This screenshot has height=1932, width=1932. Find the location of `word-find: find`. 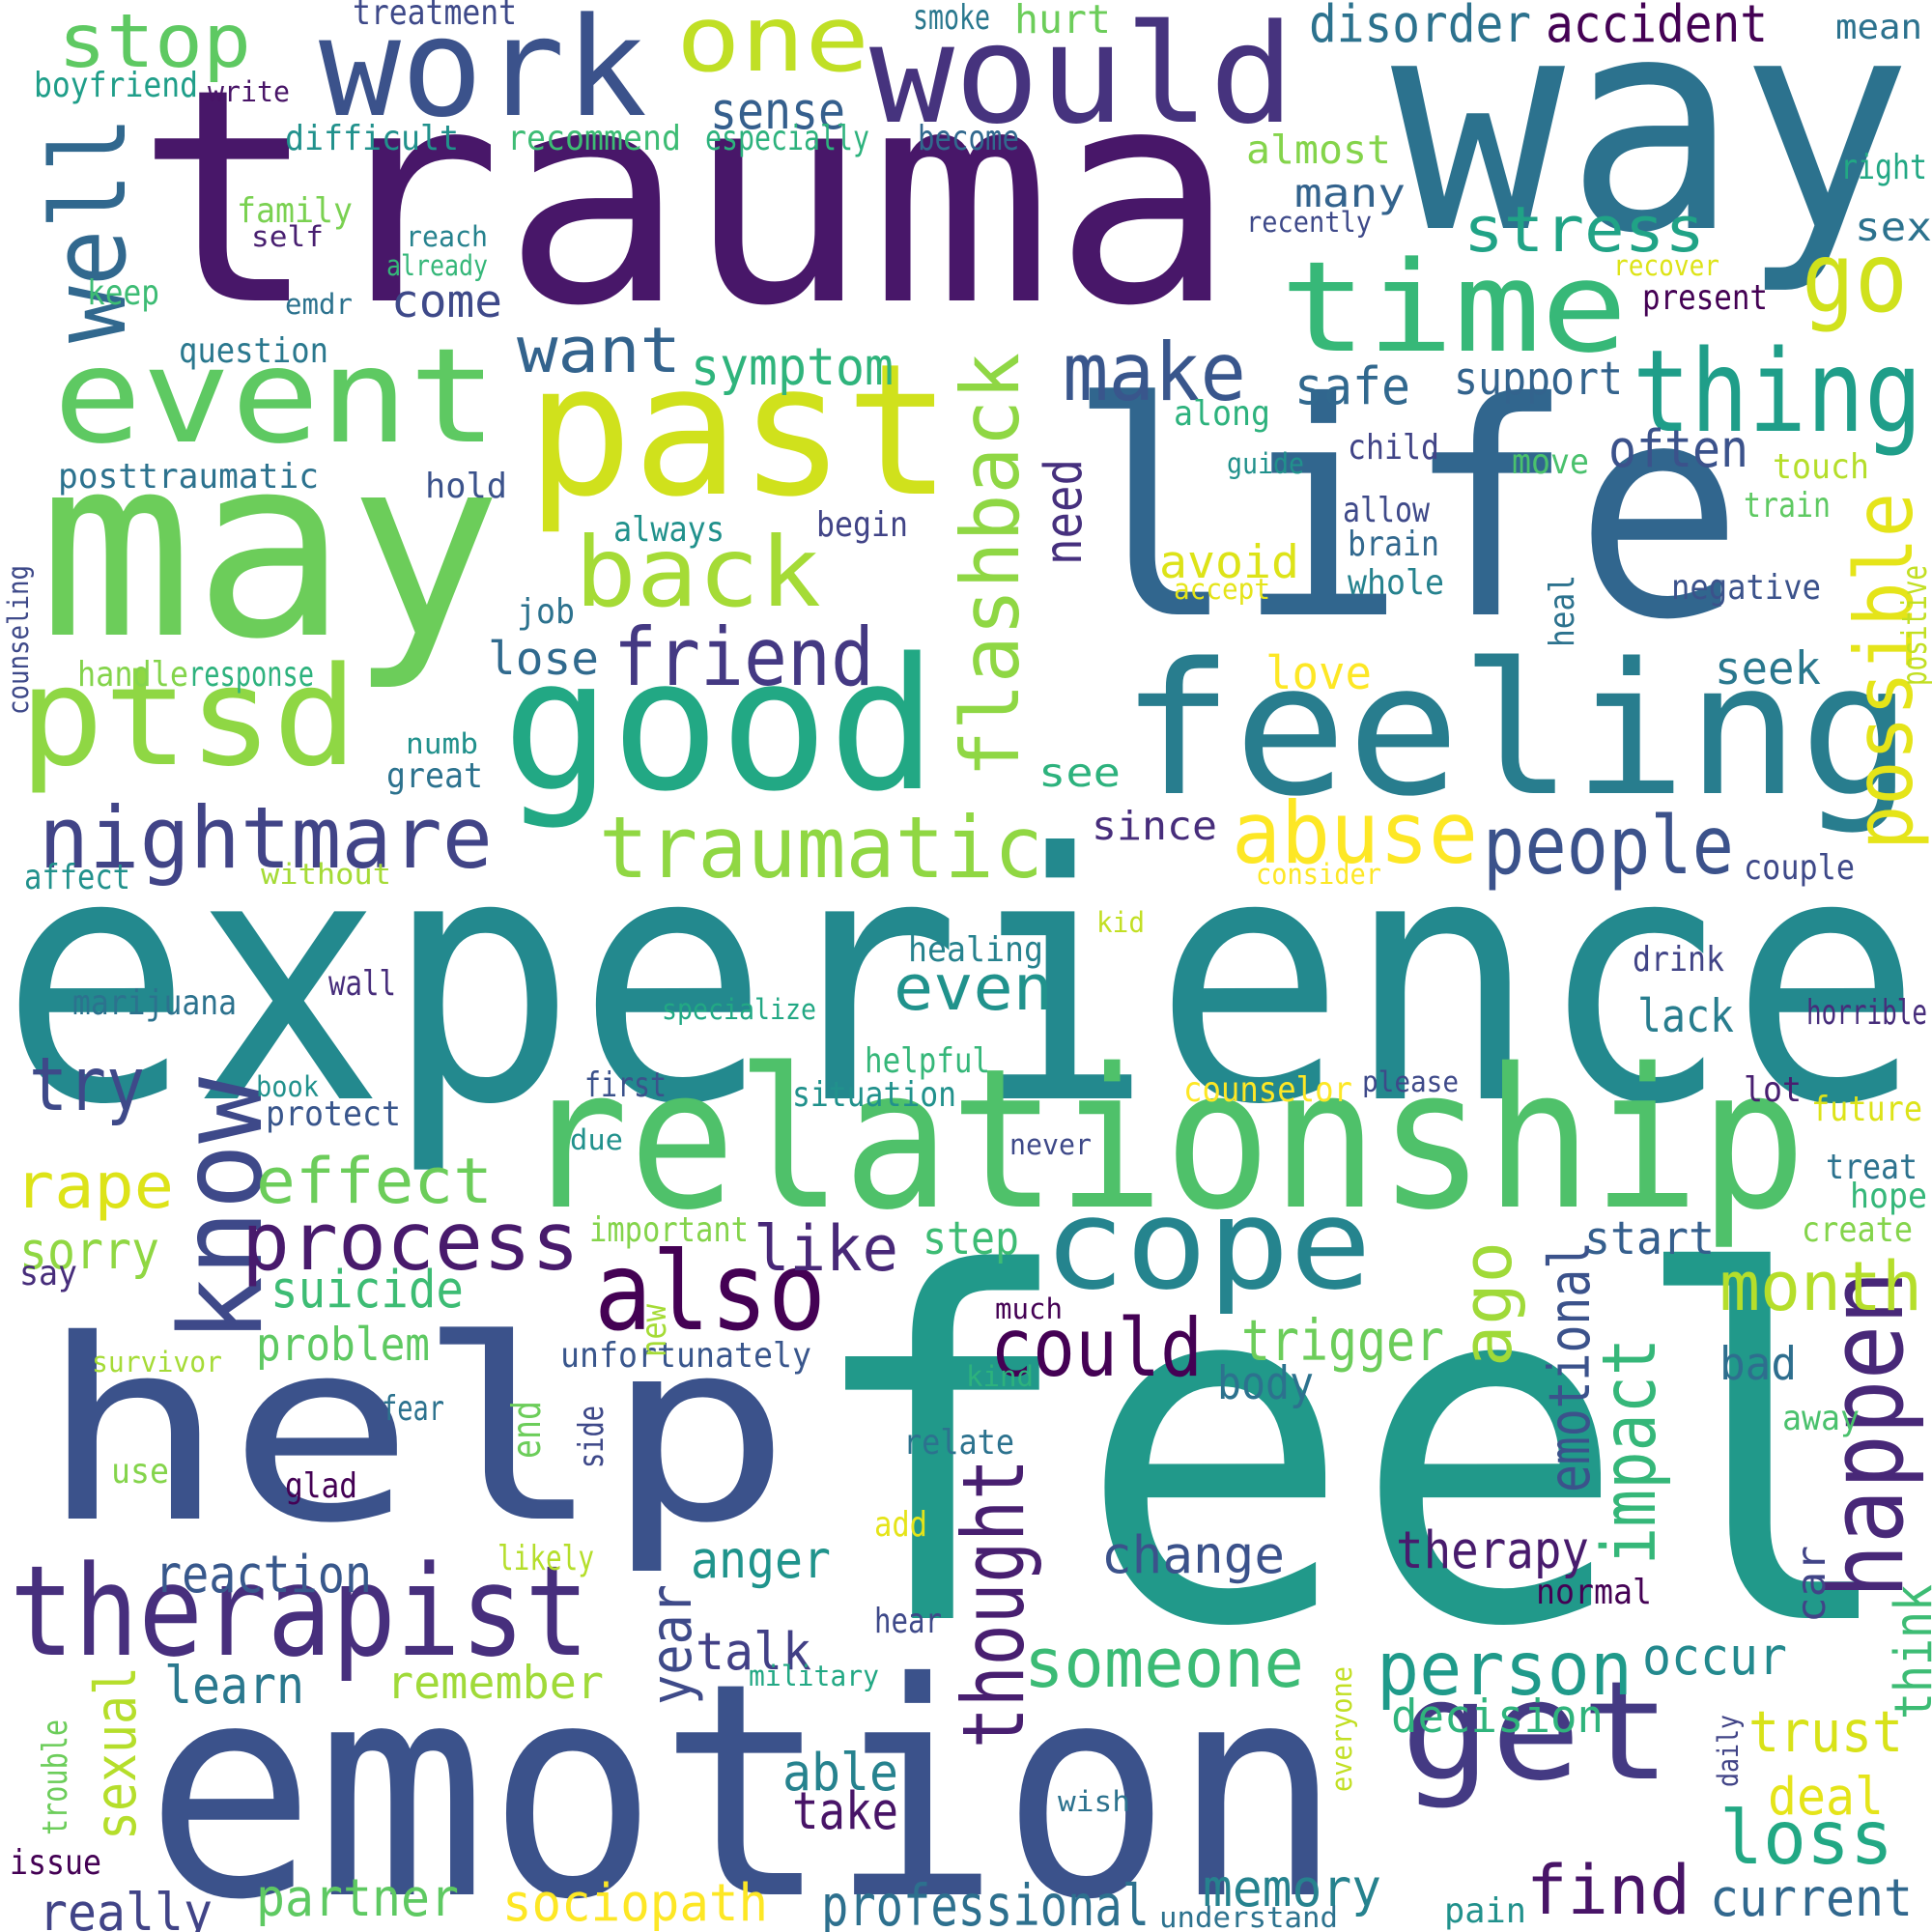

word-find: find is located at coordinates (1608, 1889).